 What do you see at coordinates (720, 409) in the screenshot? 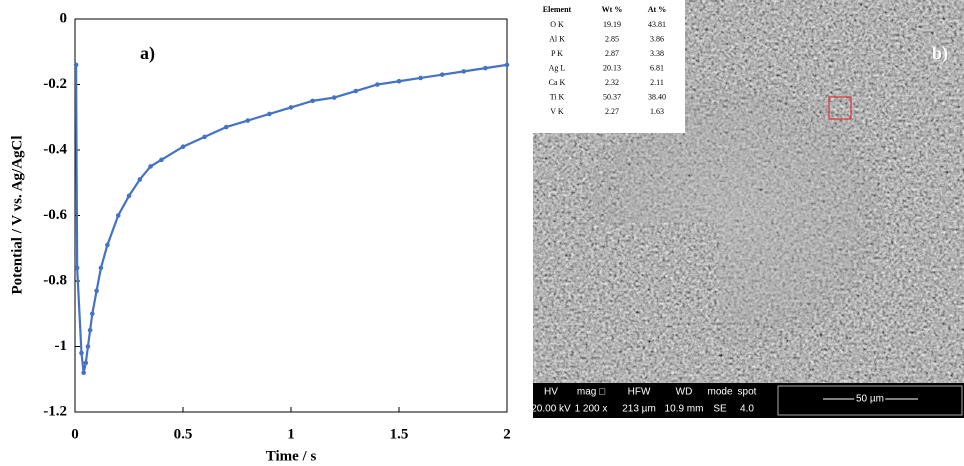
I see `info-value: SE` at bounding box center [720, 409].